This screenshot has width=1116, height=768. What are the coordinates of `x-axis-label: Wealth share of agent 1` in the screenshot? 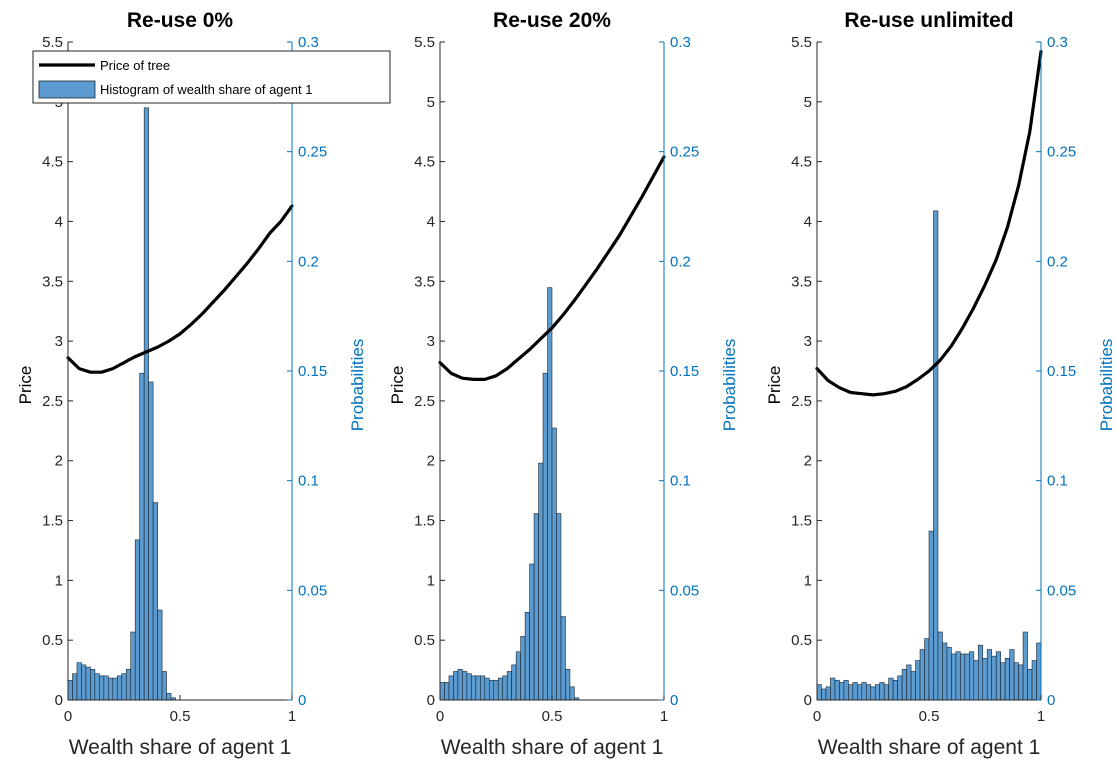 It's located at (929, 747).